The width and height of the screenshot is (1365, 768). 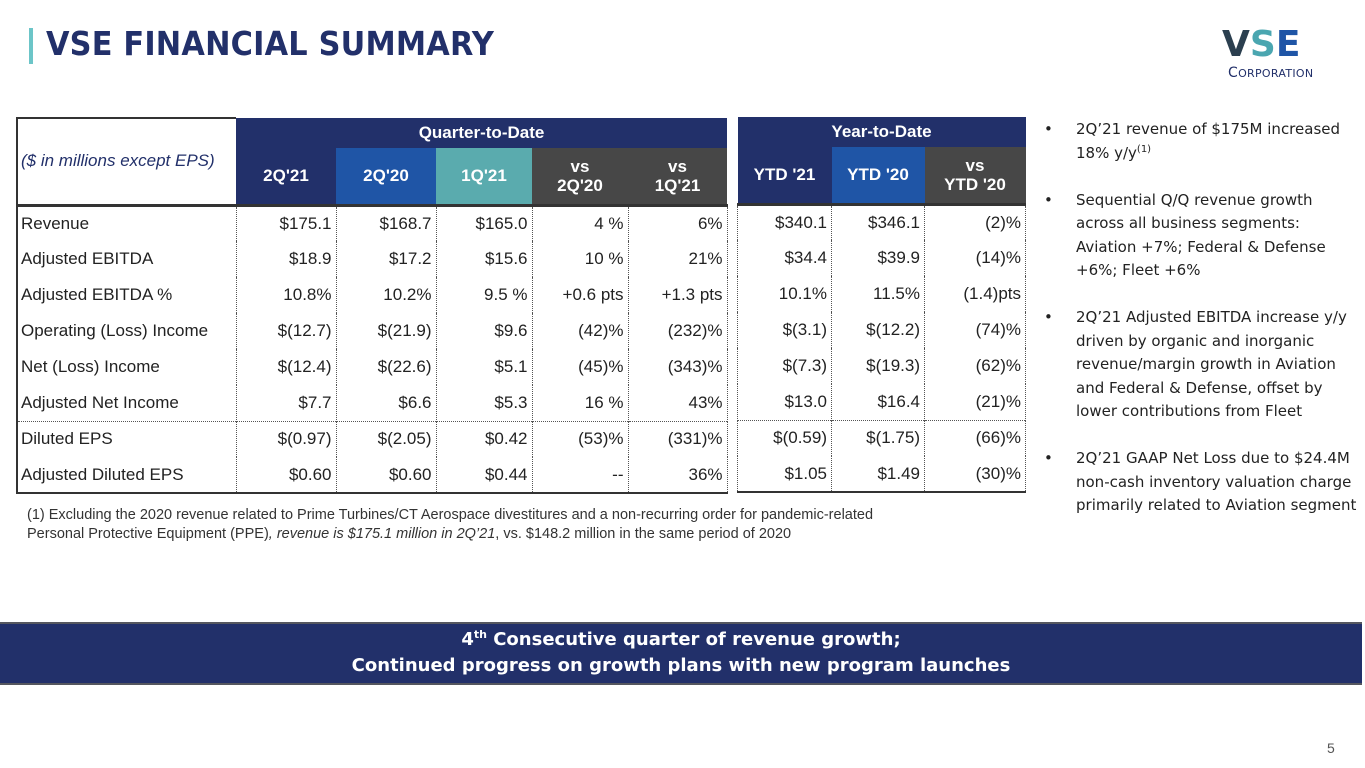 I want to click on cell-value: $(7.3), so click(x=784, y=366).